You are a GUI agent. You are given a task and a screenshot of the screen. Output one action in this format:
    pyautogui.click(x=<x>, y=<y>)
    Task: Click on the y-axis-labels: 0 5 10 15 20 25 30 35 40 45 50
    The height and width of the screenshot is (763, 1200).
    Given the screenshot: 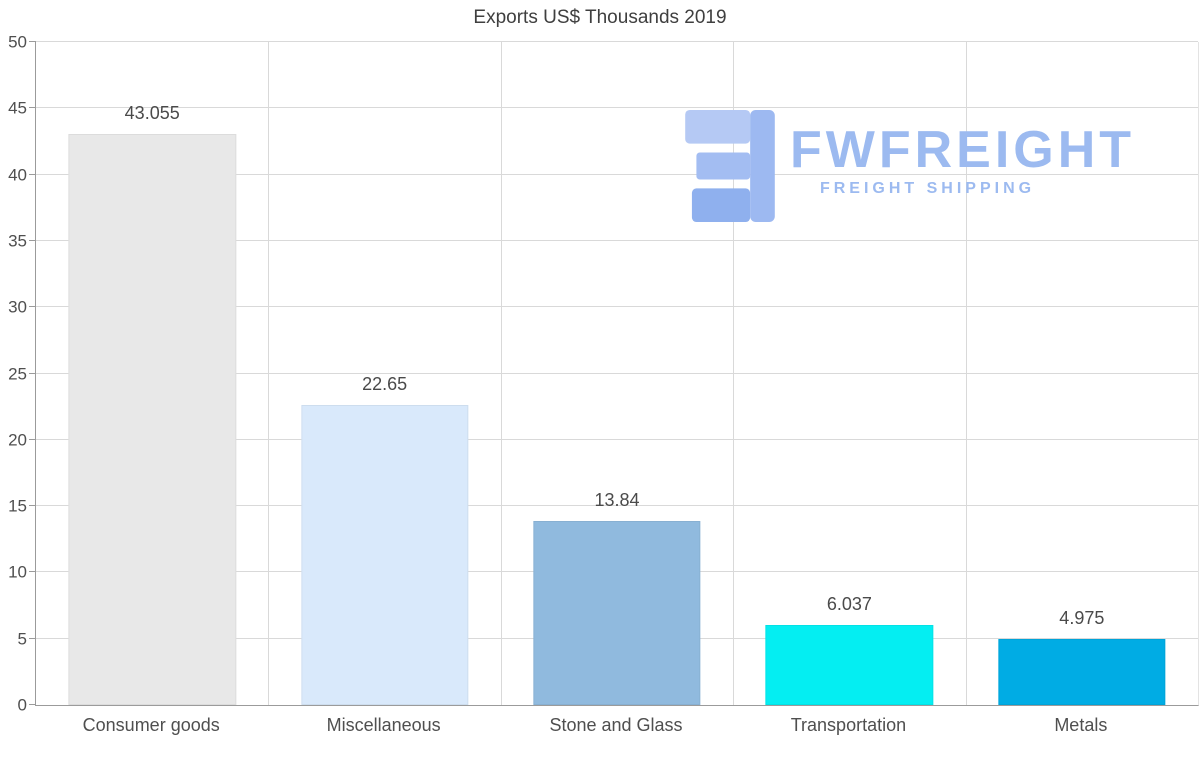 What is the action you would take?
    pyautogui.click(x=13, y=374)
    